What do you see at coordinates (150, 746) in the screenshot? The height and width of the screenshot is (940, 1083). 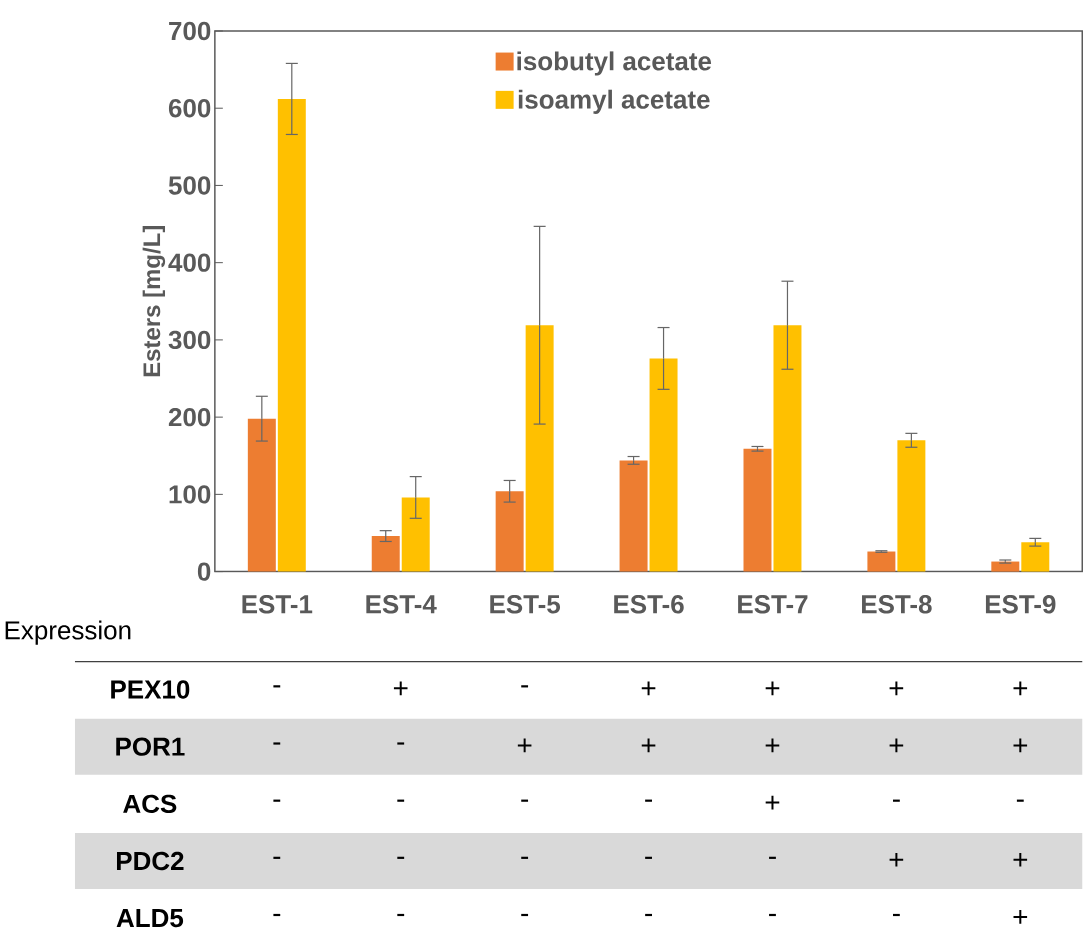 I see `text: POR1` at bounding box center [150, 746].